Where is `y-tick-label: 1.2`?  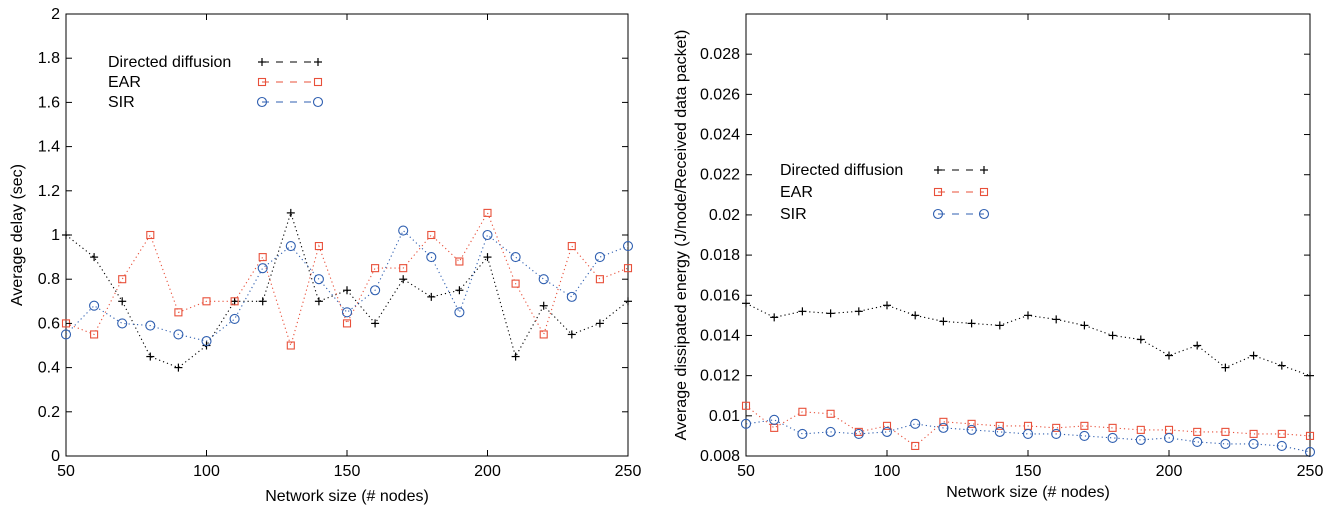
y-tick-label: 1.2 is located at coordinates (49, 191).